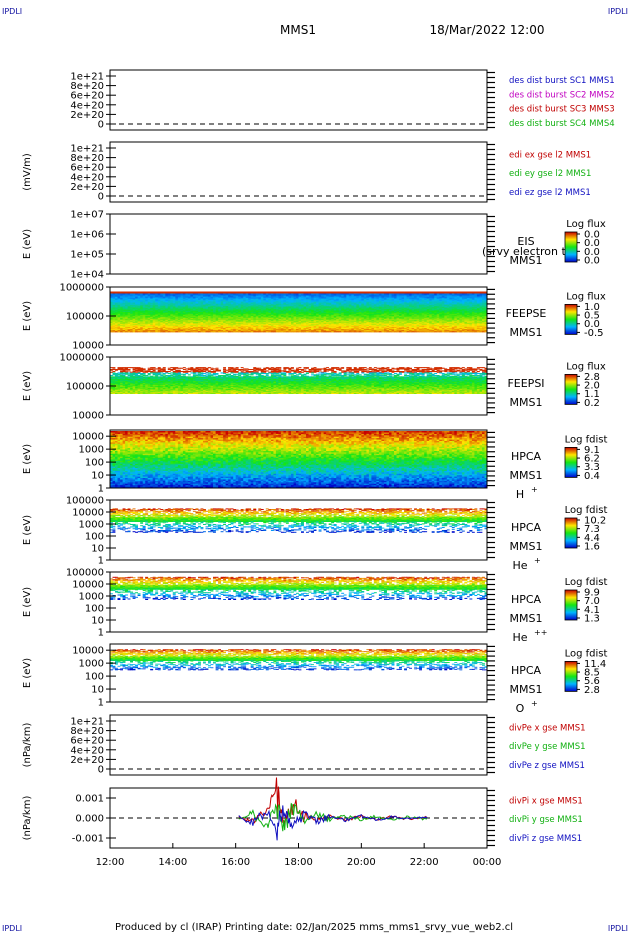 This screenshot has height=934, width=630. What do you see at coordinates (12, 11) in the screenshot?
I see `corner-label-top-left: IPDLI` at bounding box center [12, 11].